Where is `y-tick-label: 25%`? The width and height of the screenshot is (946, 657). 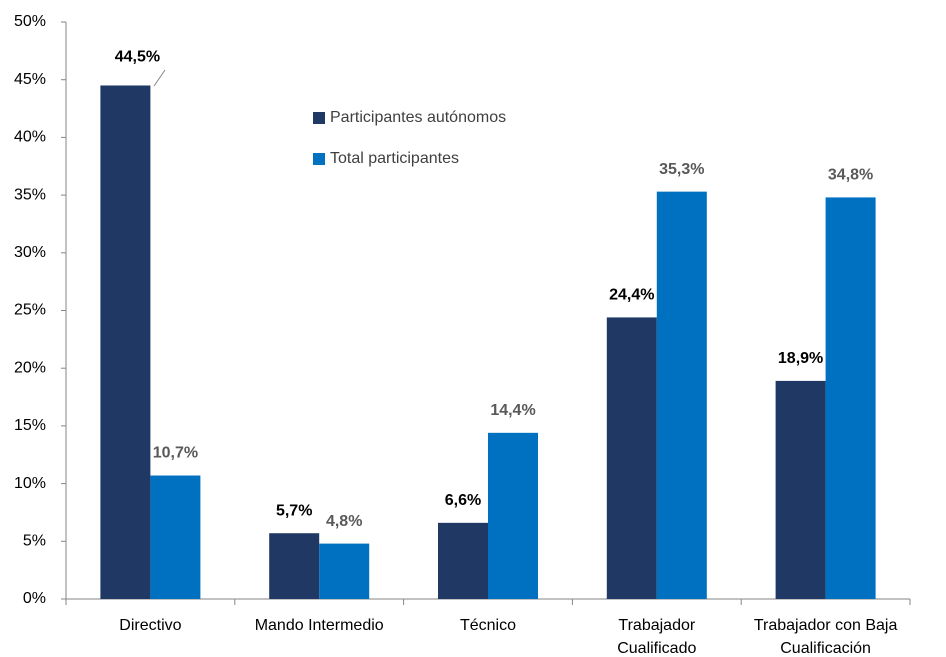
y-tick-label: 25% is located at coordinates (30, 310).